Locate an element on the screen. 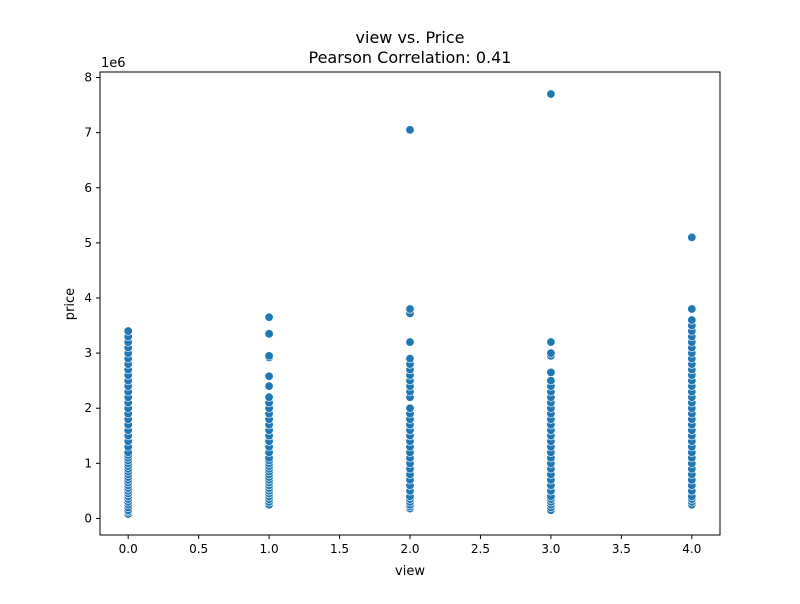 The width and height of the screenshot is (800, 604). x-tick-label: 0.5 is located at coordinates (198, 549).